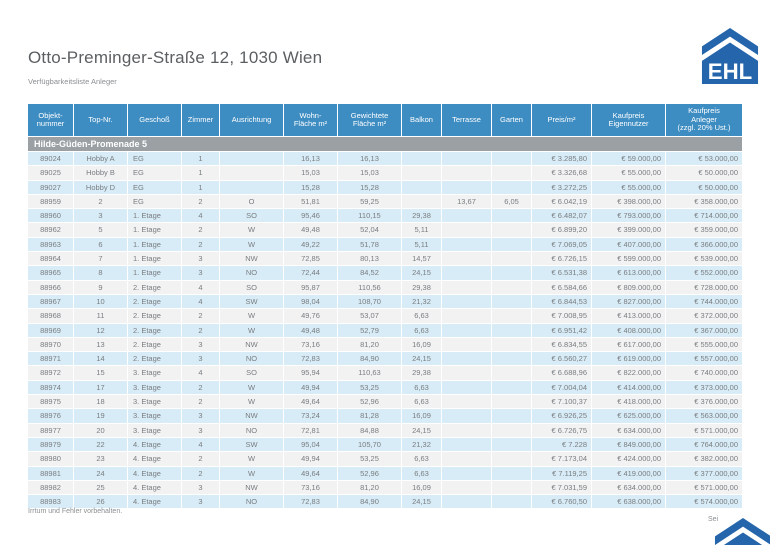  What do you see at coordinates (628, 230) in the screenshot?
I see `cell-kaufpreis-eigennutzer: € 399.000,00` at bounding box center [628, 230].